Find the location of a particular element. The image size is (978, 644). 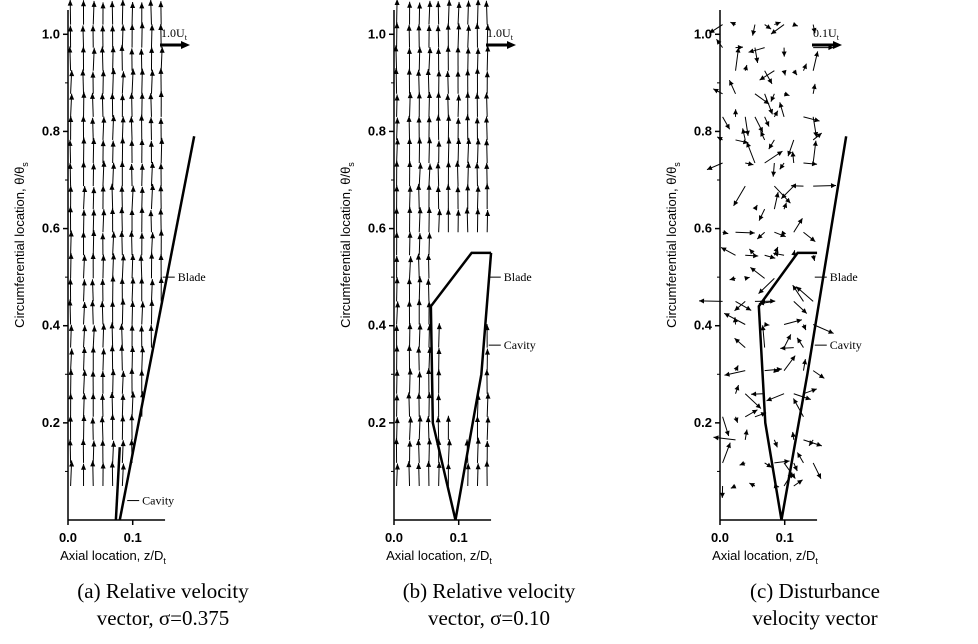

y-tick-label: 0.6 is located at coordinates (51, 228).